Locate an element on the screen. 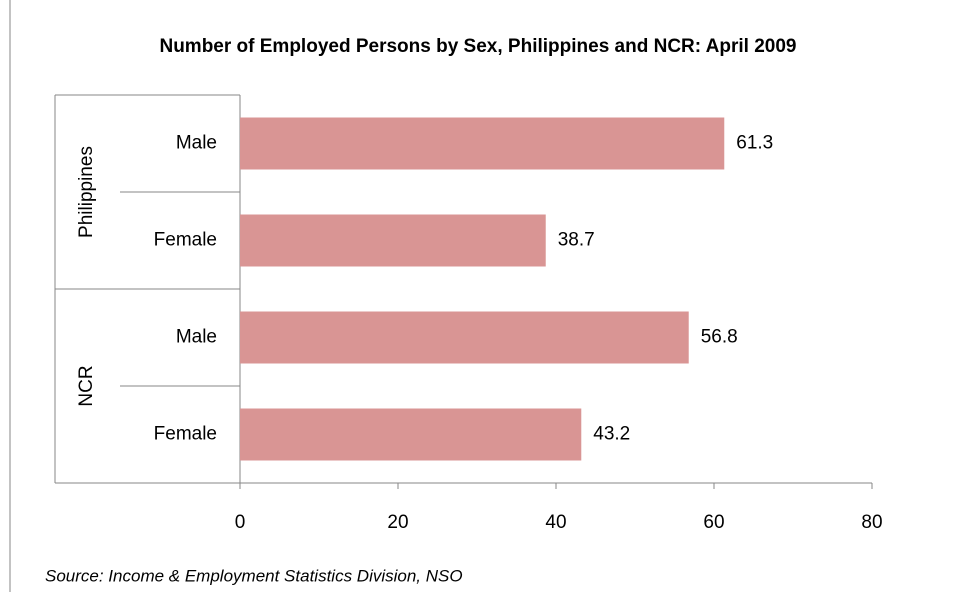  x-tick-label: 0 is located at coordinates (240, 522).